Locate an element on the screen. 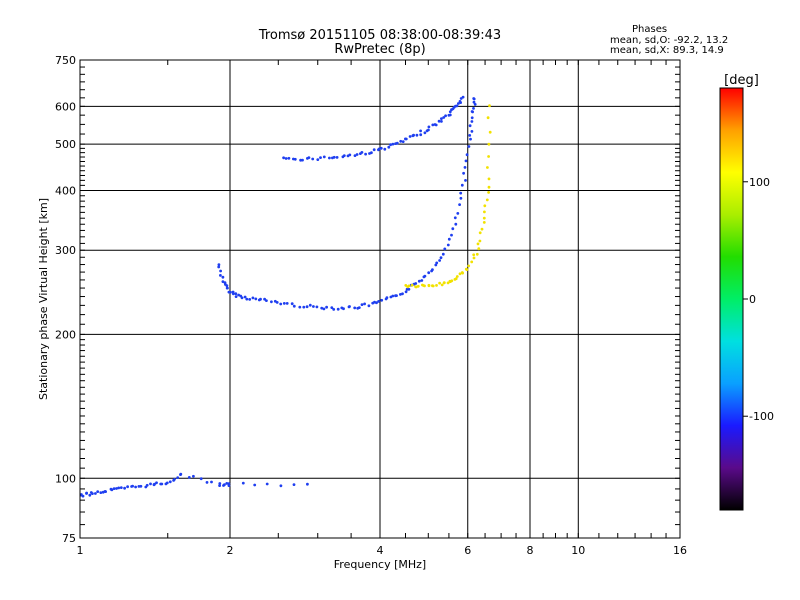 Image resolution: width=800 pixels, height=600 pixels. chart-title: Tromsø 20151105 08:38:00-08:39:43 is located at coordinates (380, 35).